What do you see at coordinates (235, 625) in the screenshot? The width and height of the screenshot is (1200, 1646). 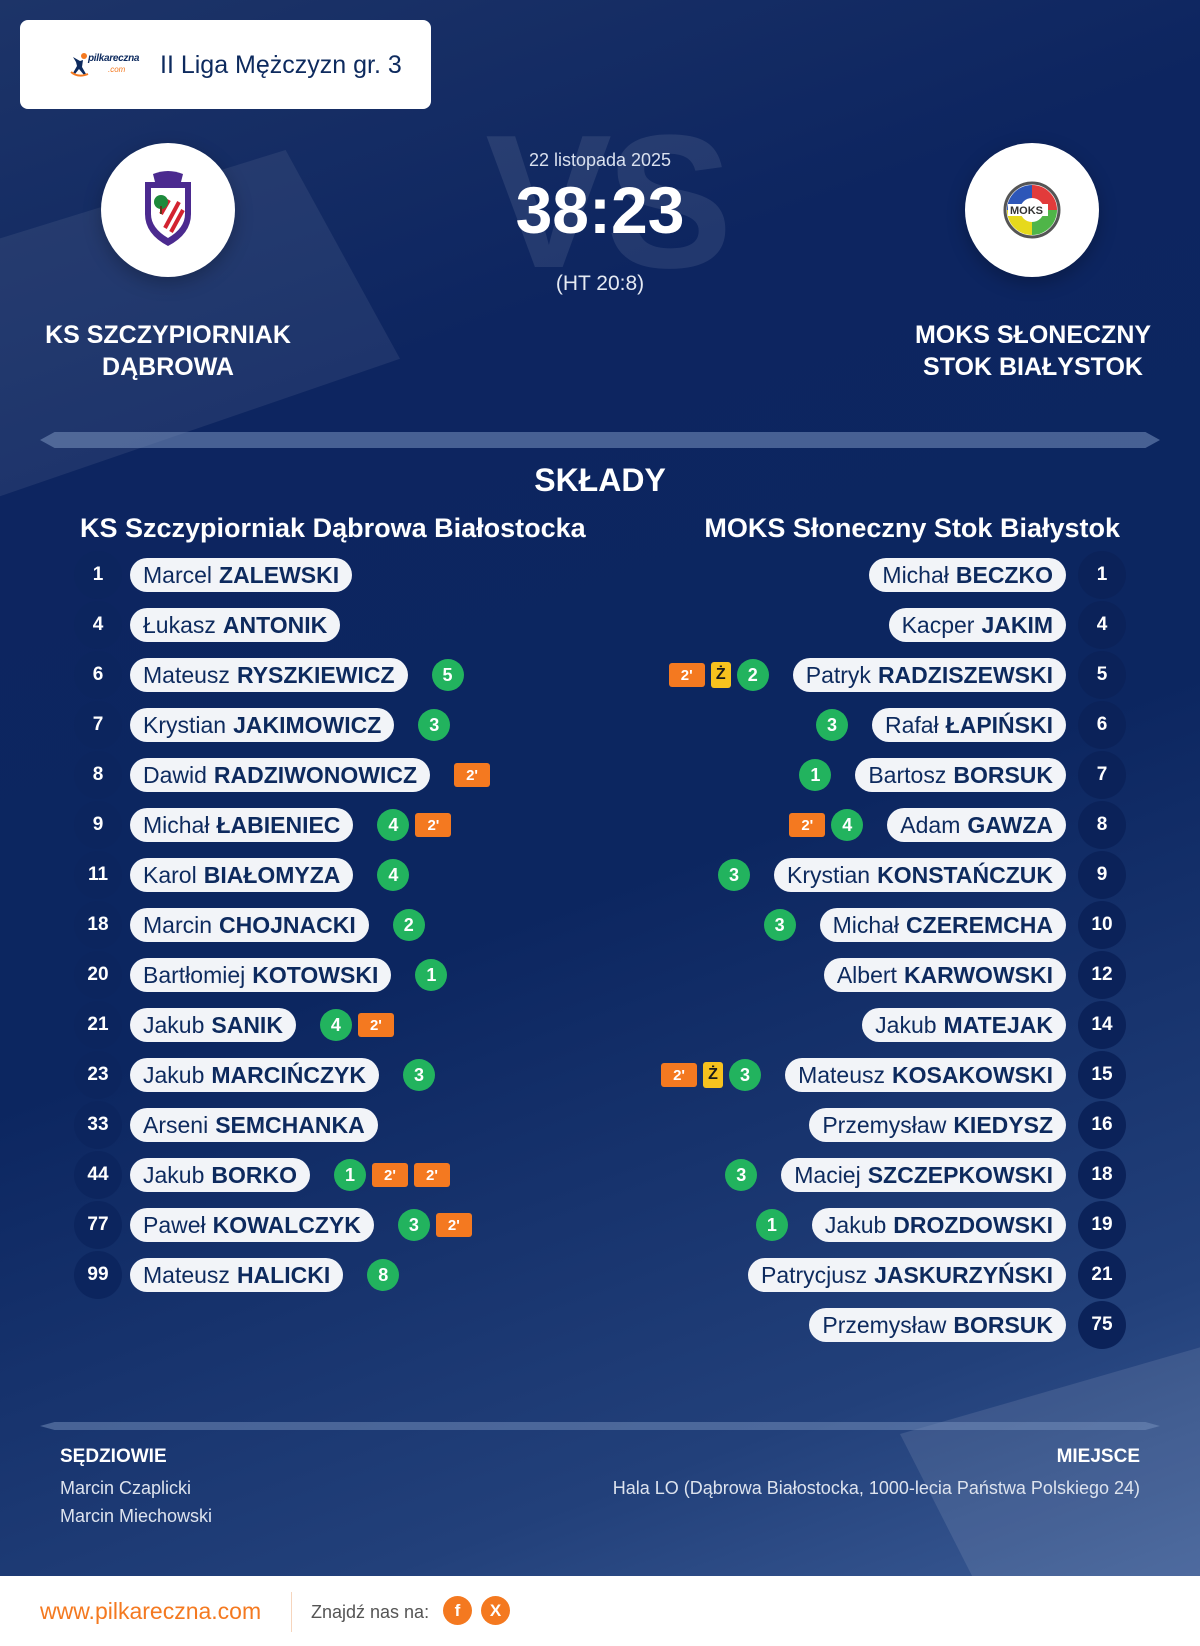 I see `player-name: Łukasz ANTONIK` at bounding box center [235, 625].